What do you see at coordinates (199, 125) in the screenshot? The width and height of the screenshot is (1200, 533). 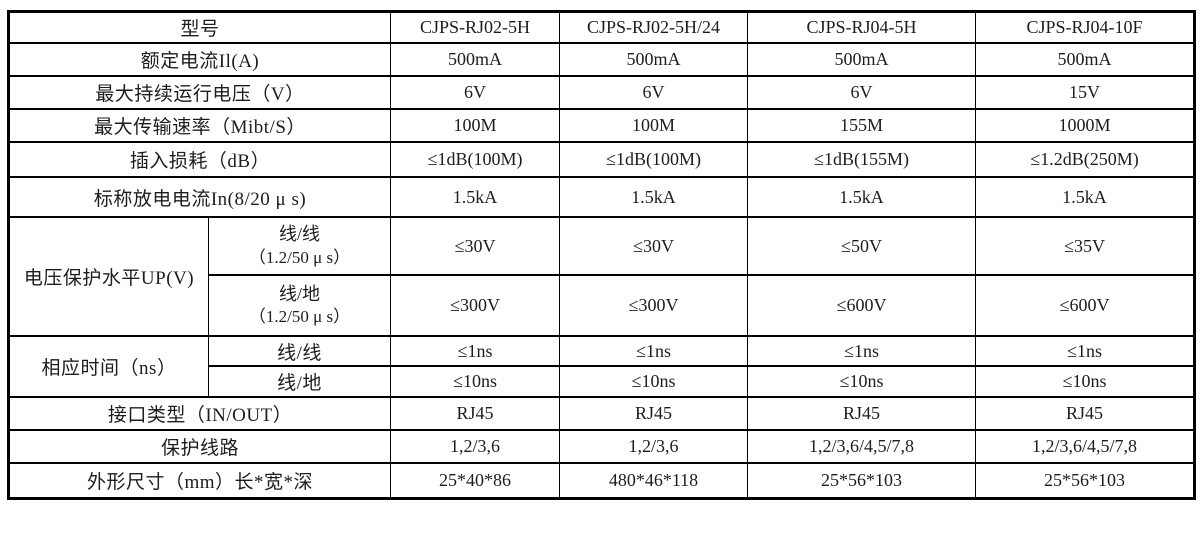 I see `row-label: 最大传输速率（Mibt/S）` at bounding box center [199, 125].